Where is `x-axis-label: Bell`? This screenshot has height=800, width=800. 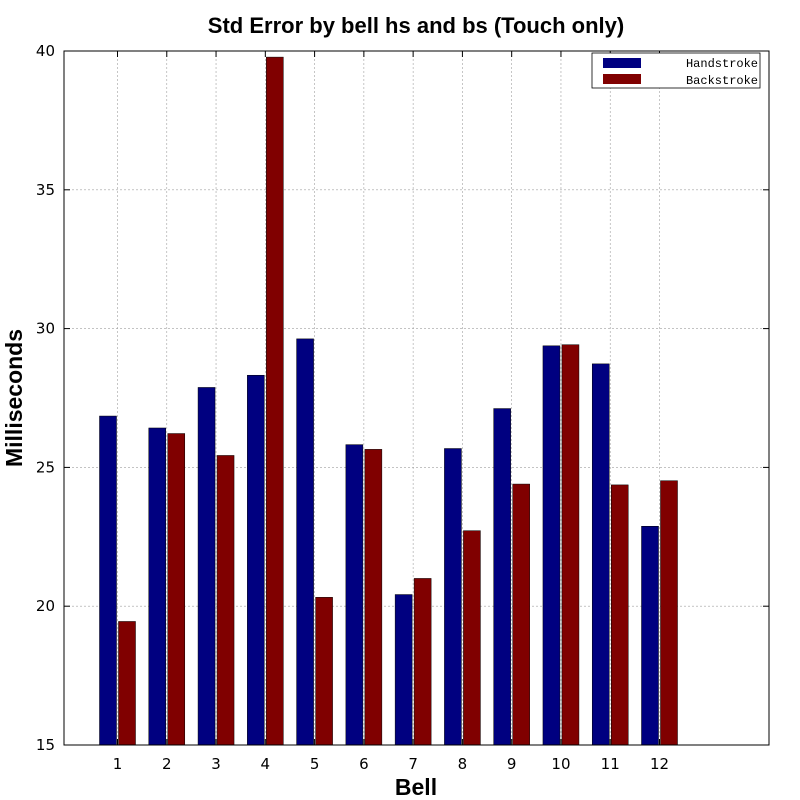
x-axis-label: Bell is located at coordinates (416, 787).